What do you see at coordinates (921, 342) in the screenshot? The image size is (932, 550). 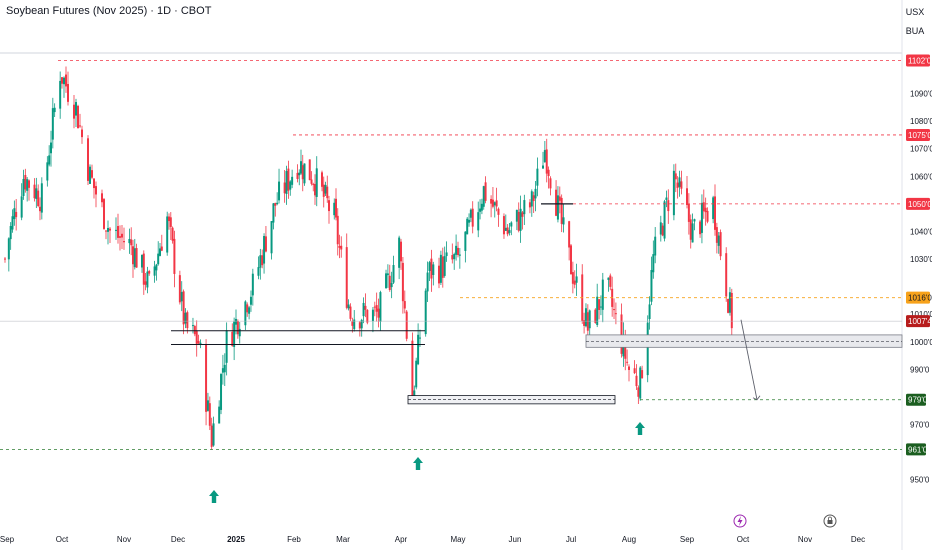 I see `y-tick-label: 1000'0` at bounding box center [921, 342].